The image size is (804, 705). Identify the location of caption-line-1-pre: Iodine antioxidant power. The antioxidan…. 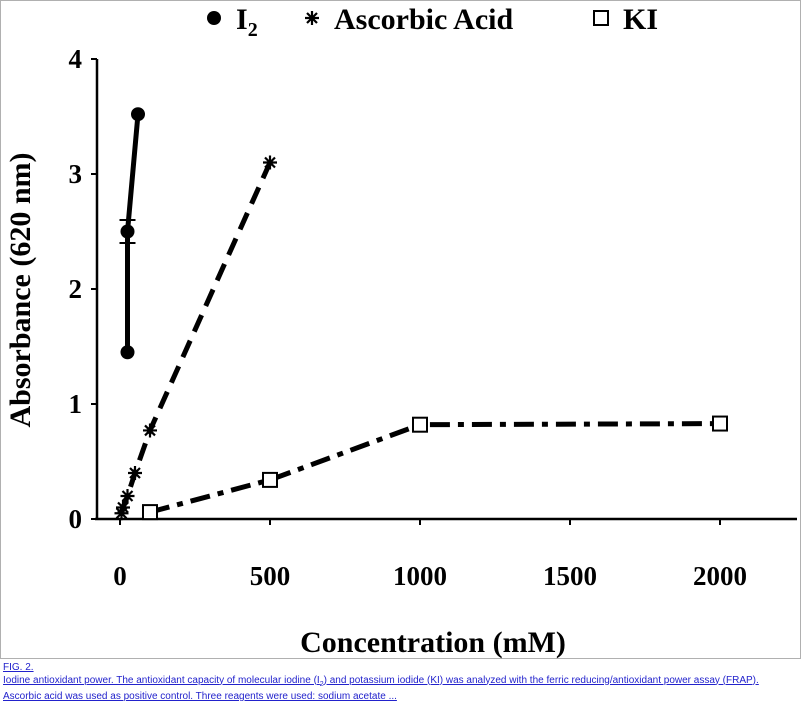
(161, 680).